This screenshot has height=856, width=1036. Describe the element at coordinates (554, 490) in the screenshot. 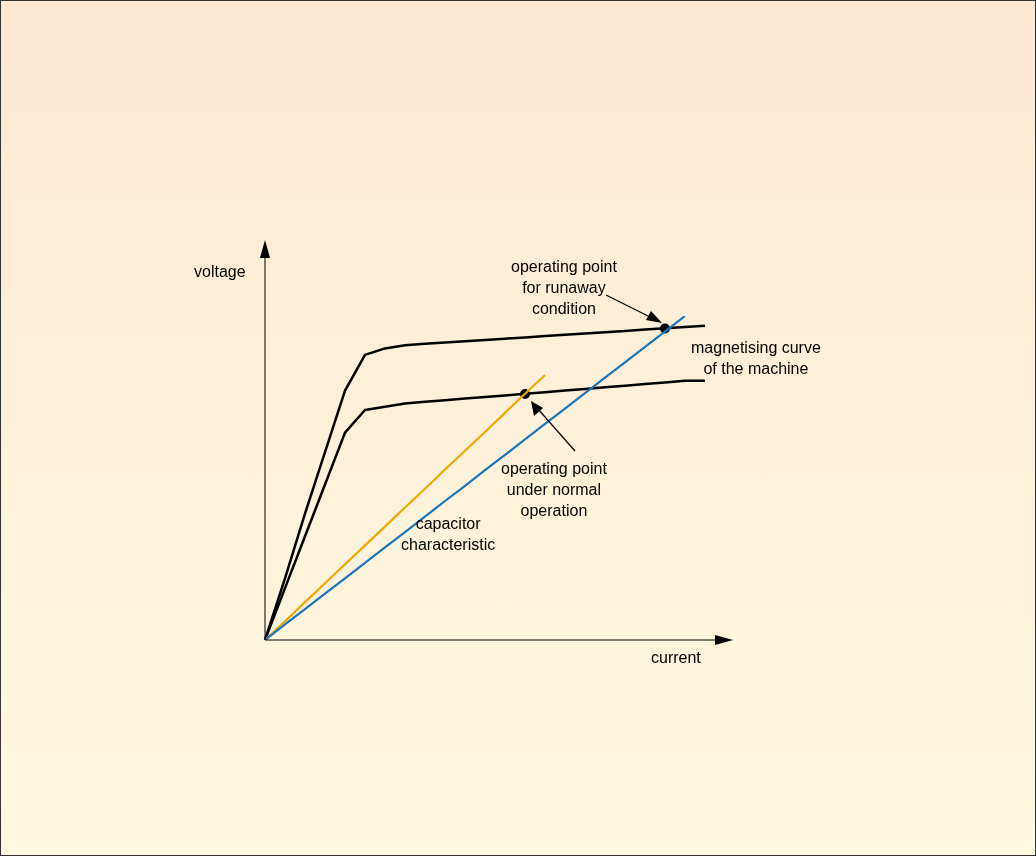

I see `annotation: operating point under normal operation` at that location.